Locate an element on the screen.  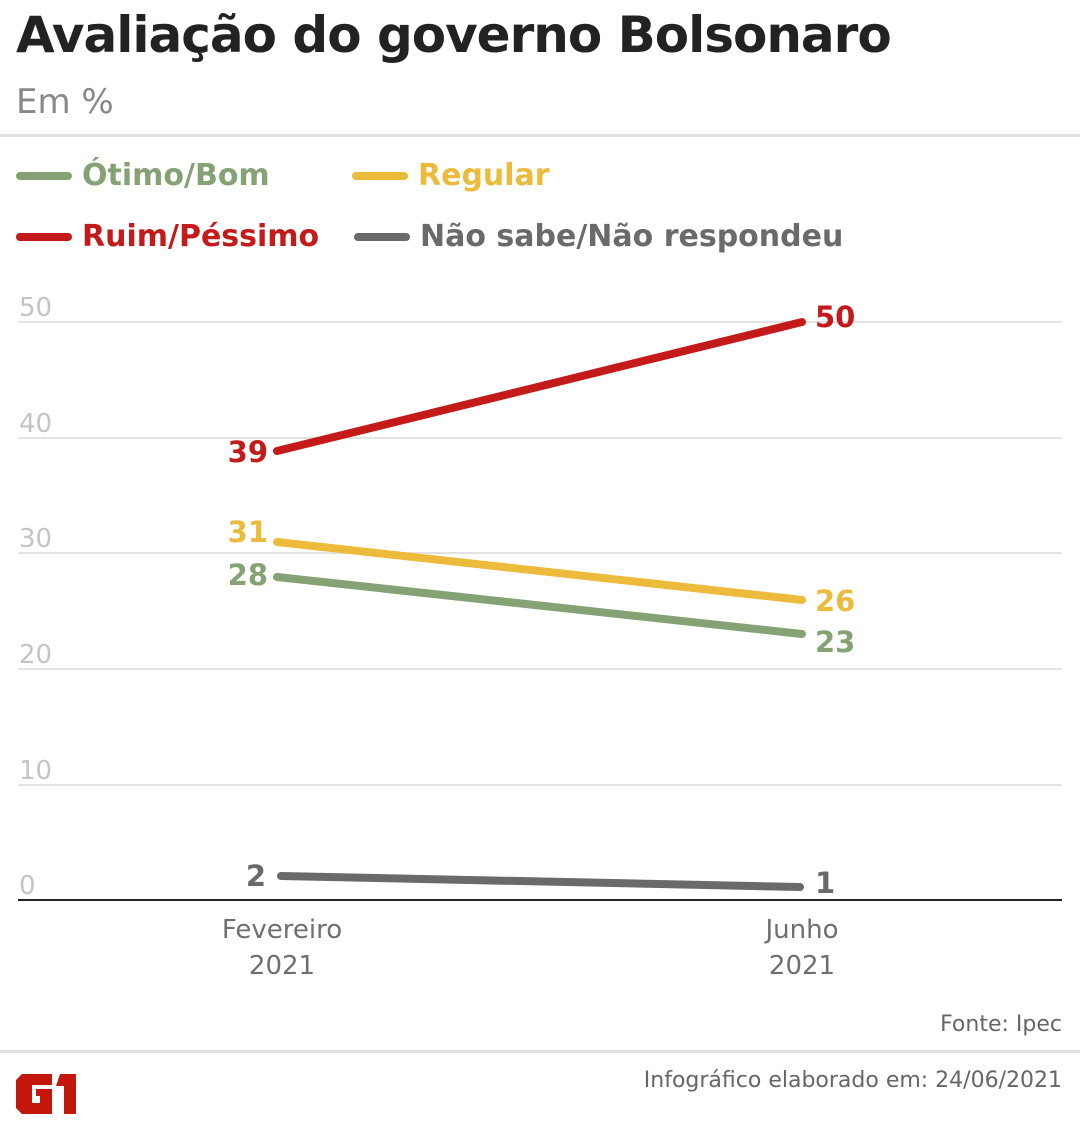
y-tick: 40 is located at coordinates (35, 424).